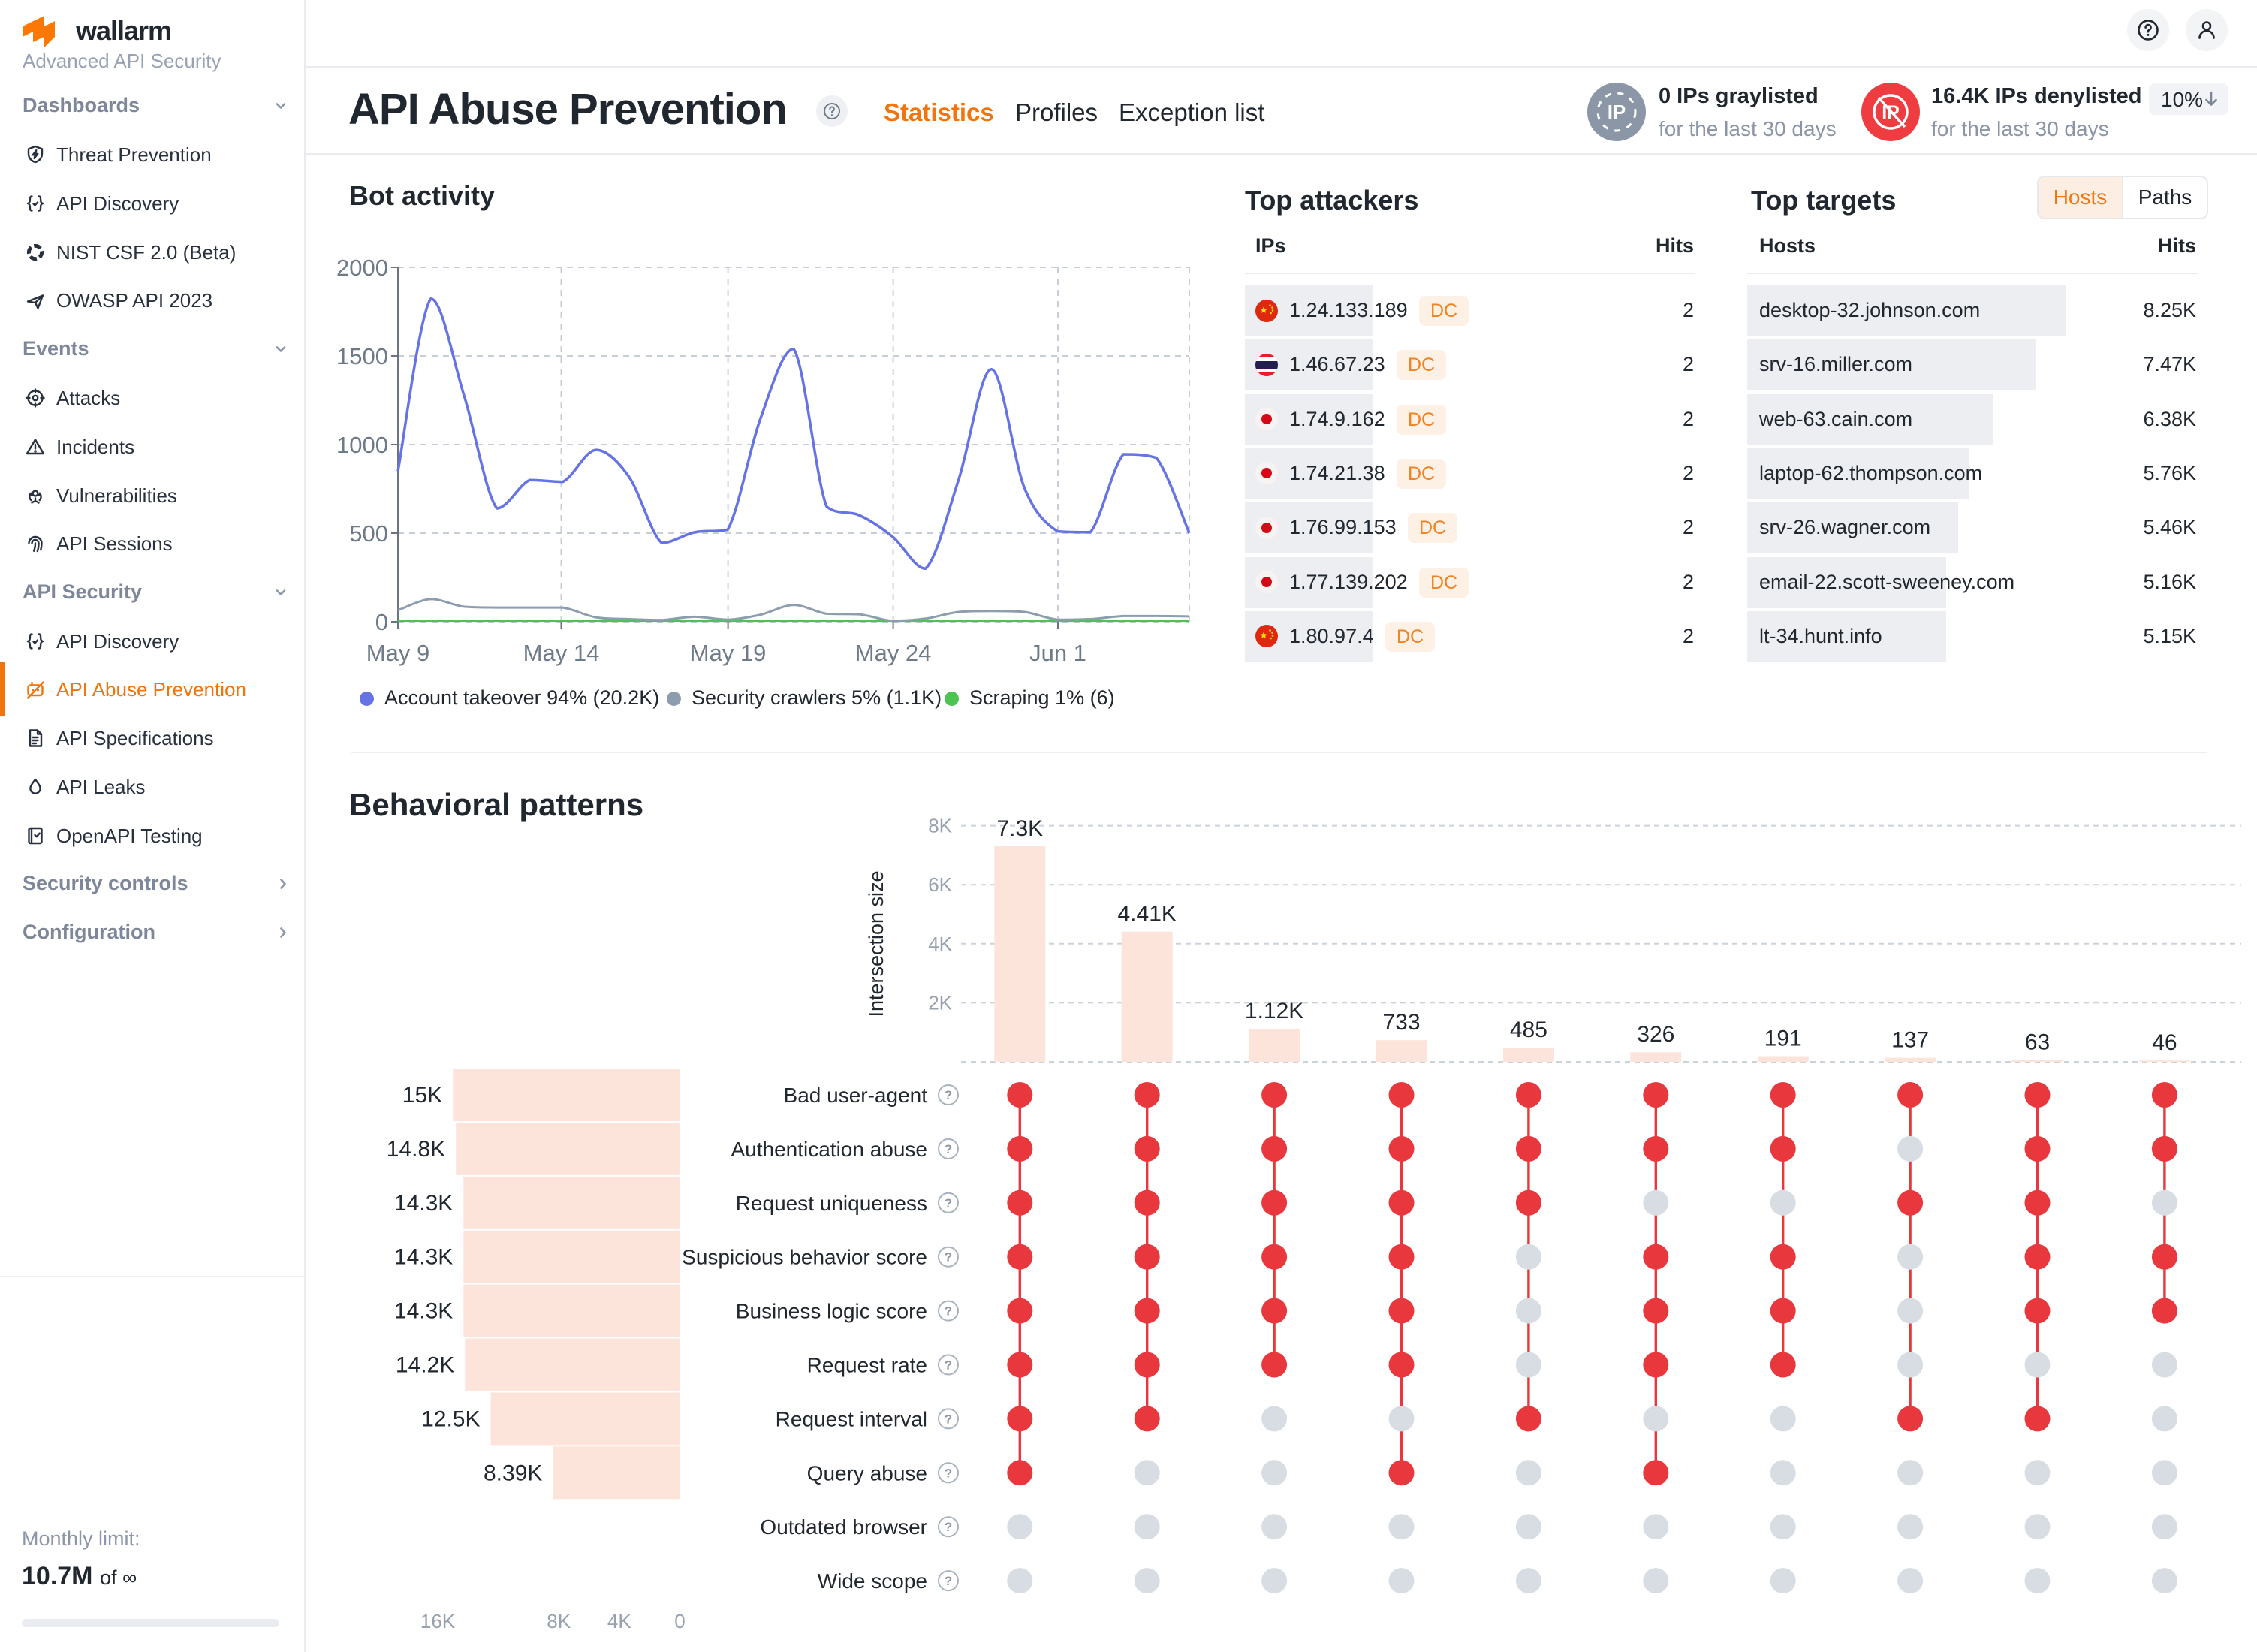 The width and height of the screenshot is (2257, 1652). I want to click on svg-text: Bad user-agent, so click(856, 1095).